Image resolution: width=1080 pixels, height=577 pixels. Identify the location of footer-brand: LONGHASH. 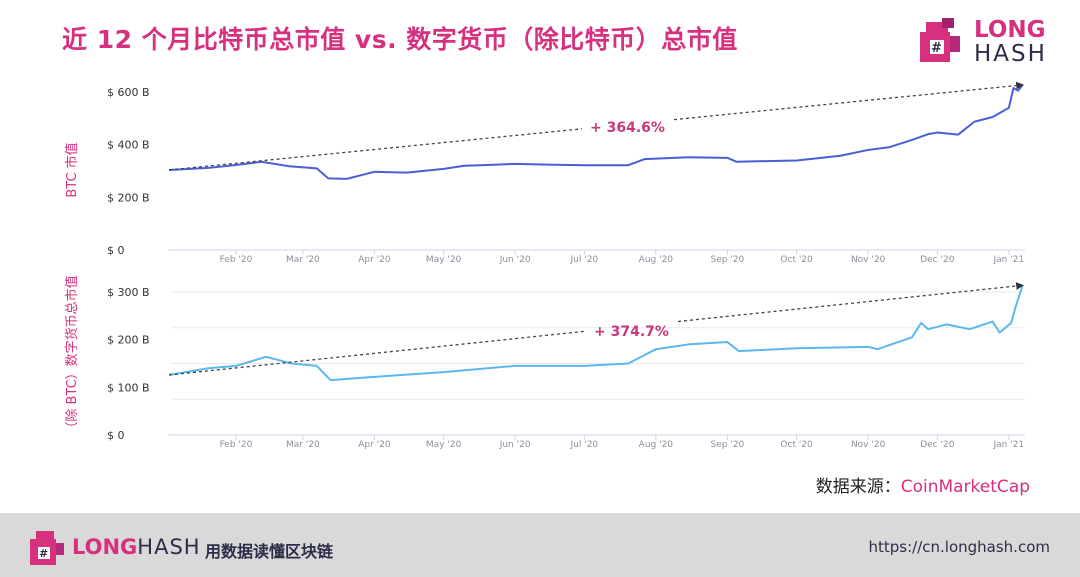
(136, 547).